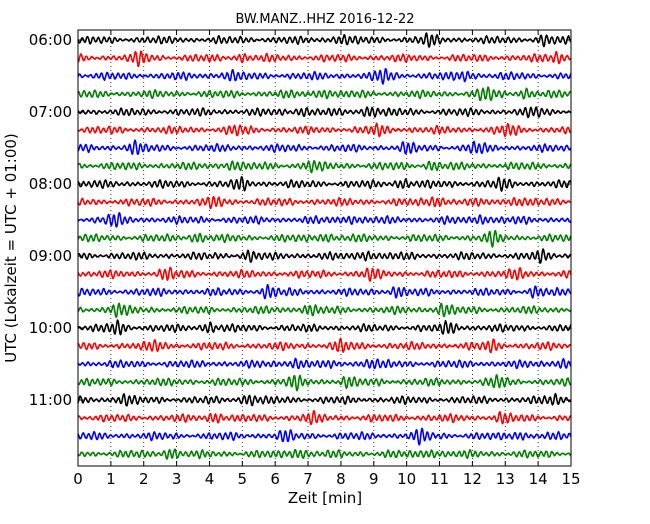 The width and height of the screenshot is (650, 524). What do you see at coordinates (50, 328) in the screenshot?
I see `y-tick-label: 10:00` at bounding box center [50, 328].